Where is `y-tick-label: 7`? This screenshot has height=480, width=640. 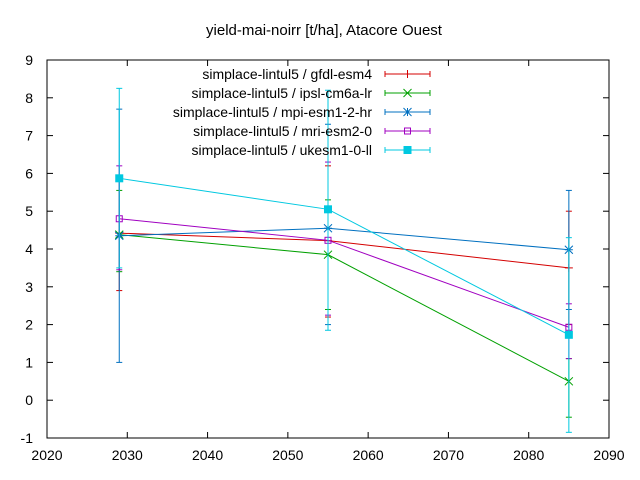 y-tick-label: 7 is located at coordinates (29, 136).